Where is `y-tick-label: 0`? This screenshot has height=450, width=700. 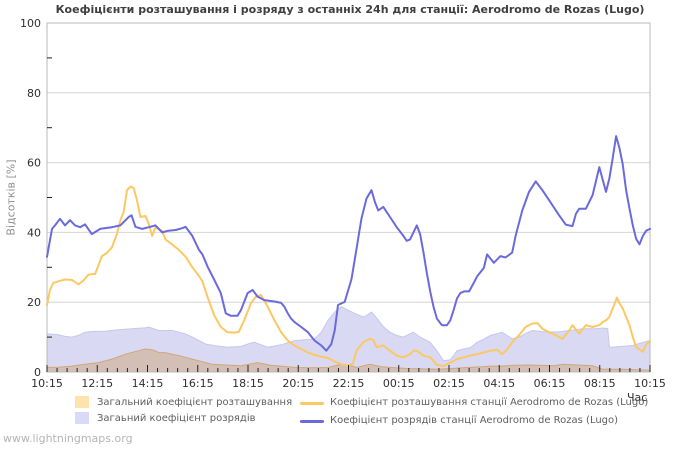
y-tick-label: 0 is located at coordinates (37, 372).